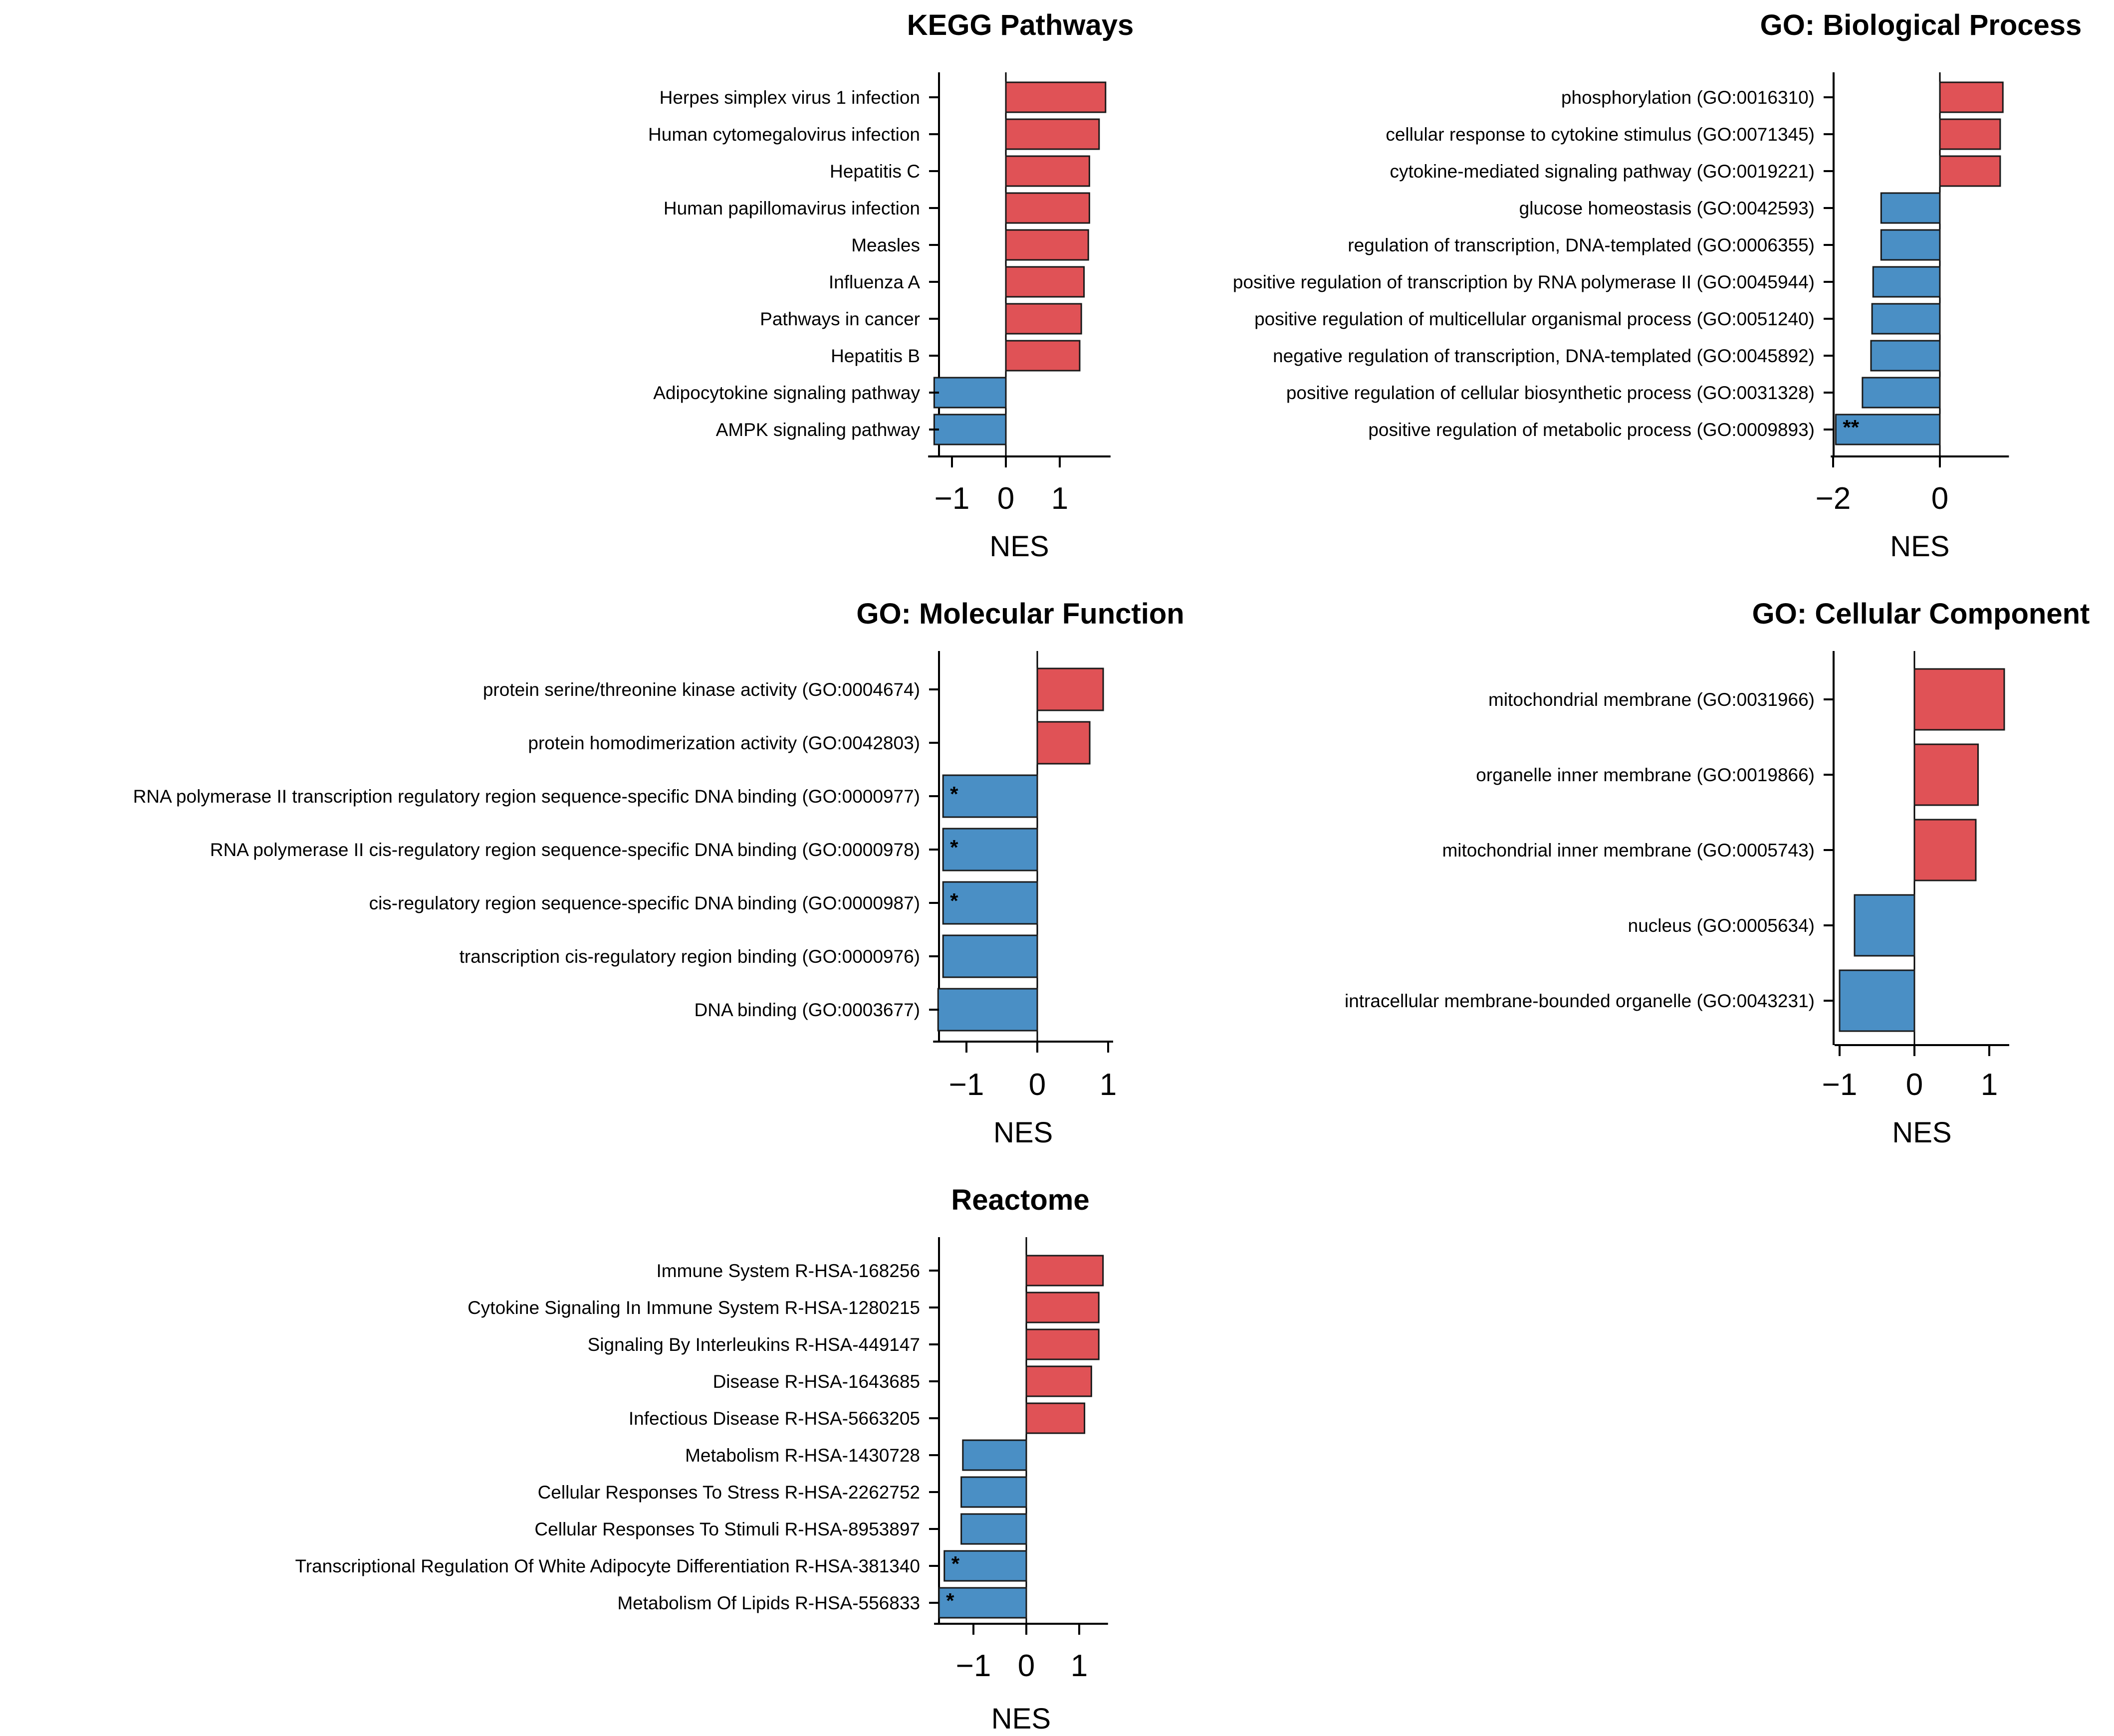  Describe the element at coordinates (1020, 25) in the screenshot. I see `panel-title: KEGG Pathways` at that location.